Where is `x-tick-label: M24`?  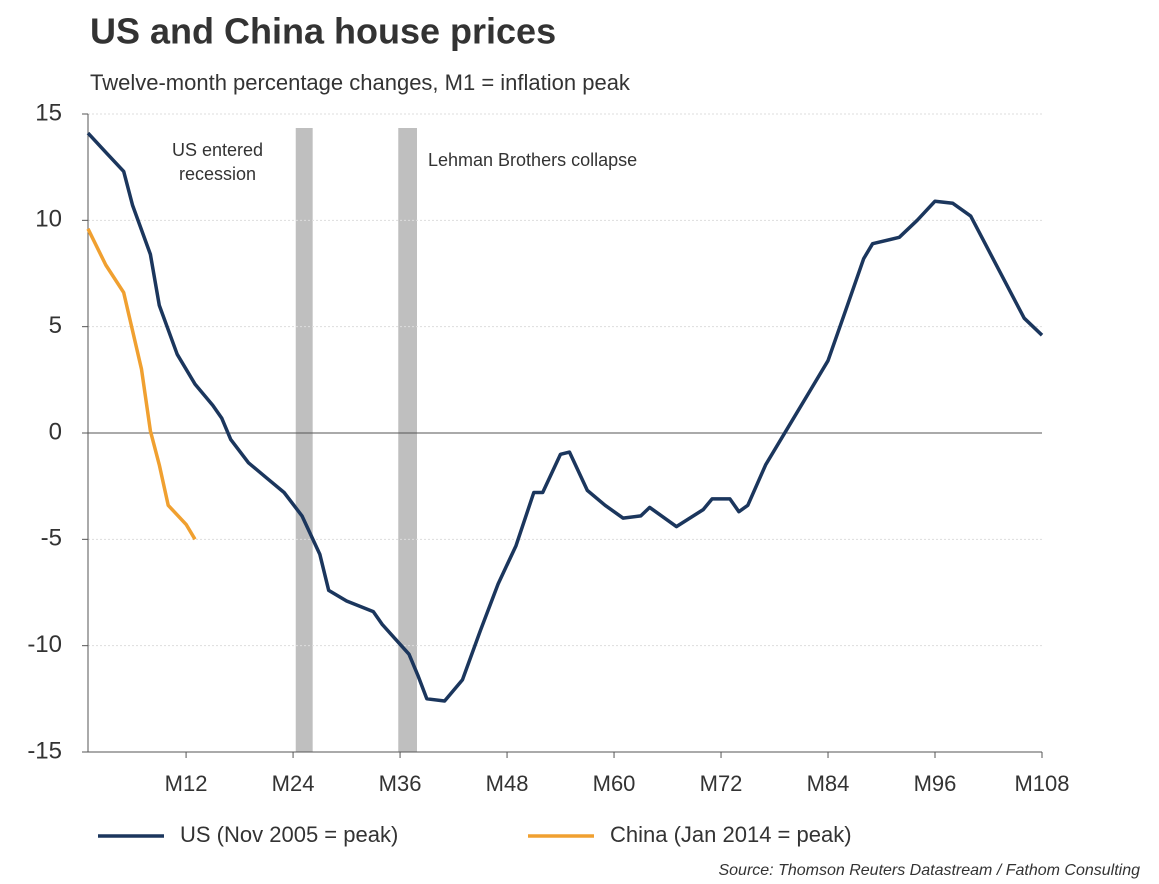
x-tick-label: M24 is located at coordinates (293, 783).